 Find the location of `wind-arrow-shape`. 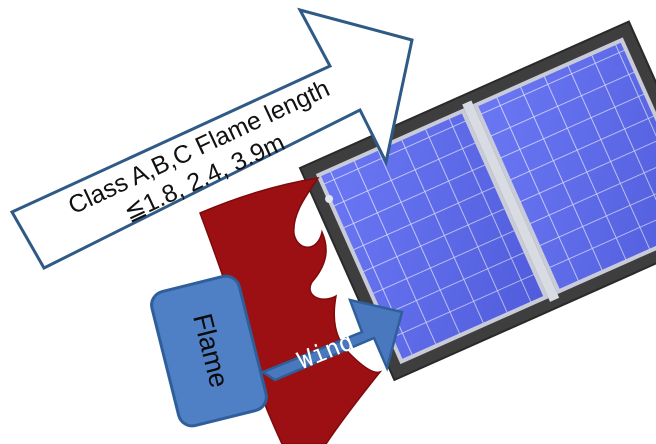

wind-arrow-shape is located at coordinates (332, 340).